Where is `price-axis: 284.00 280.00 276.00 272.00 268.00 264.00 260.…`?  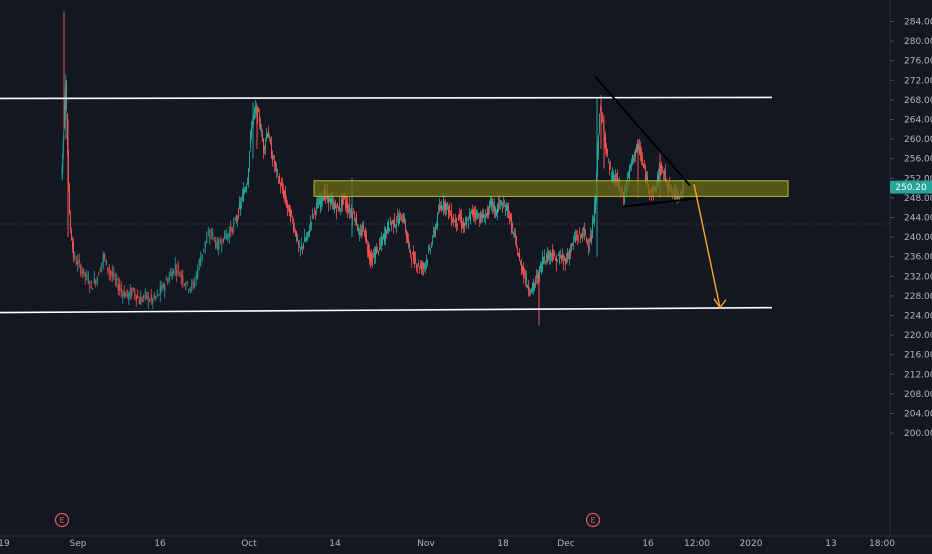 price-axis: 284.00 280.00 276.00 272.00 268.00 264.00 260.… is located at coordinates (910, 268).